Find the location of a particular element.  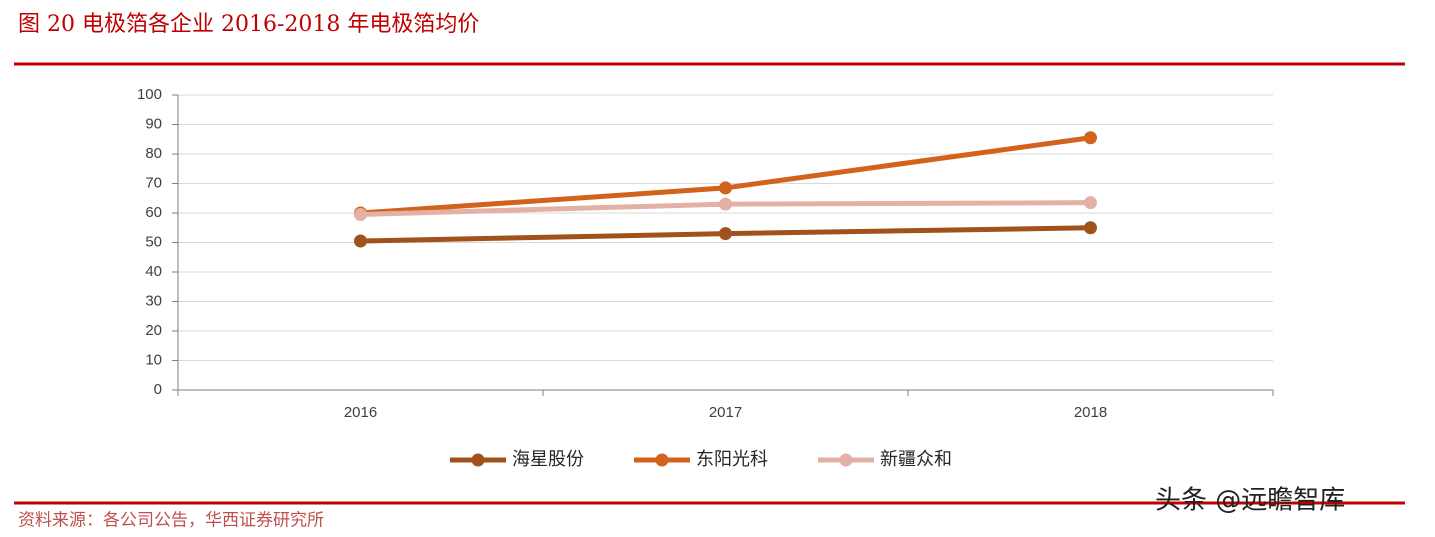

legend-label: 海星股份 is located at coordinates (548, 459).